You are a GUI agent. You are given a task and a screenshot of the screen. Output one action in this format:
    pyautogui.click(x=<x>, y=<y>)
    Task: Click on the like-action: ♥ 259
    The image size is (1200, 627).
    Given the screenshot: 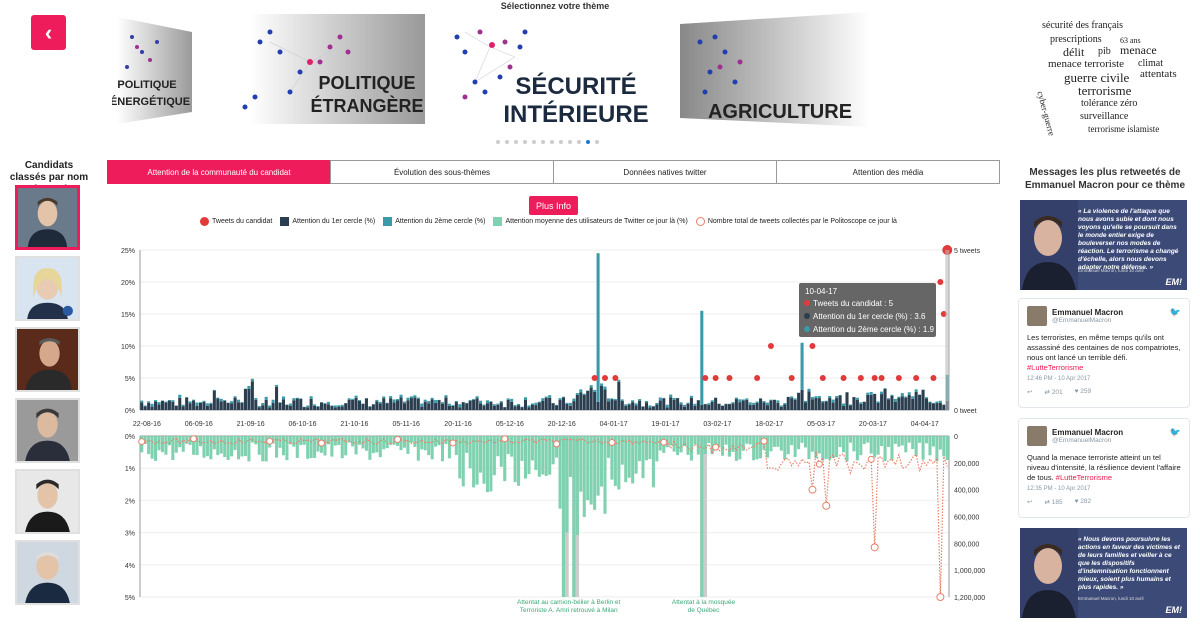 What is the action you would take?
    pyautogui.click(x=1083, y=392)
    